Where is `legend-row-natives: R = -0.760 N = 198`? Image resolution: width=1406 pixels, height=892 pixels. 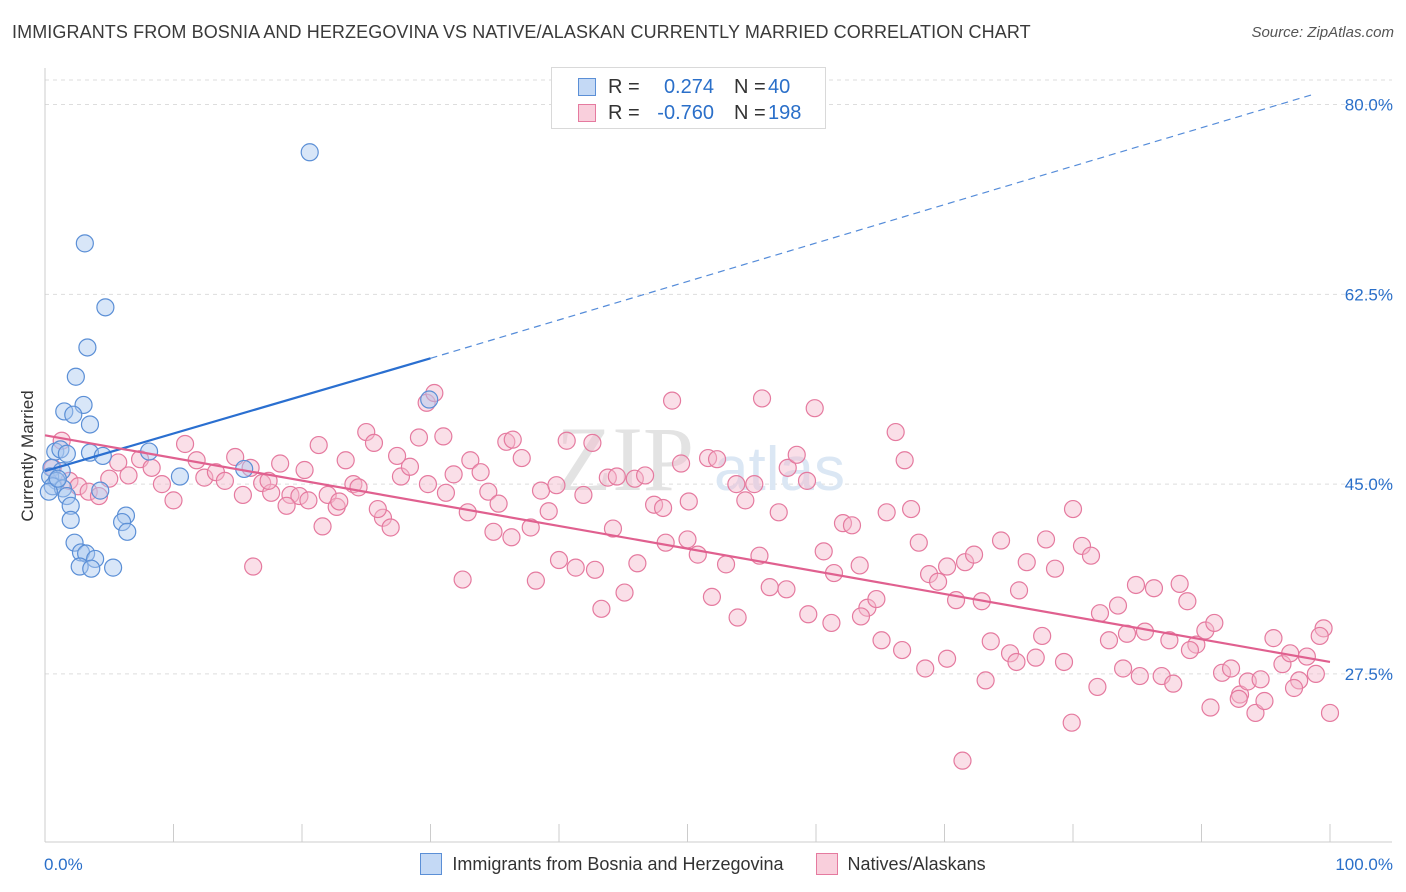
legend-row-natives: R = -0.760 N = 198 is located at coordinates (685, 113).